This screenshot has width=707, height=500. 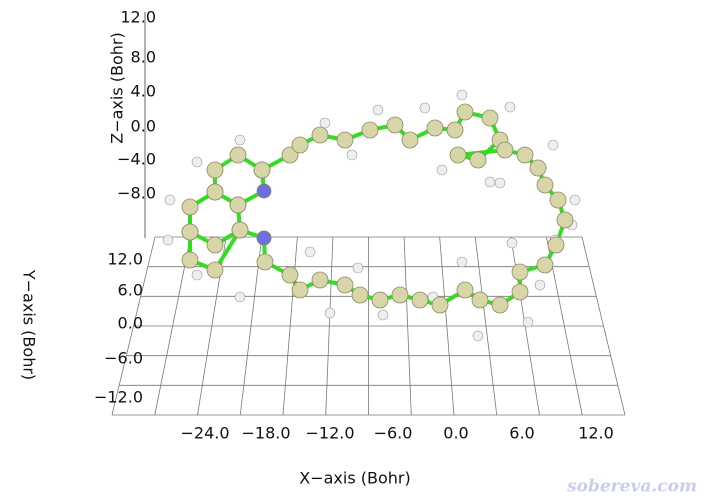 What do you see at coordinates (238, 172) in the screenshot?
I see `bond` at bounding box center [238, 172].